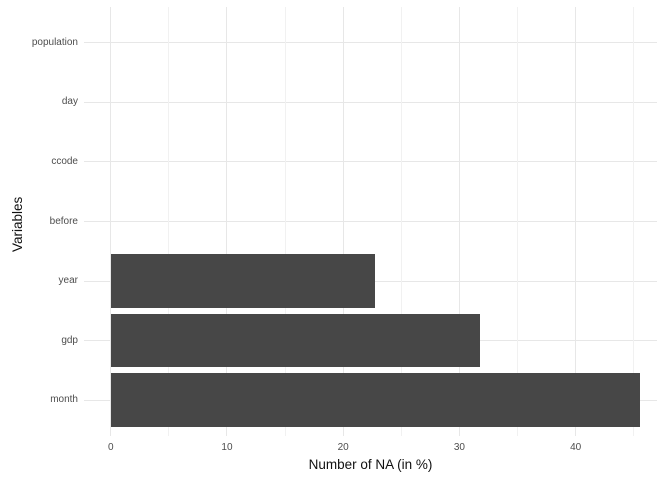 This screenshot has width=672, height=480. Describe the element at coordinates (110, 447) in the screenshot. I see `x-tick-label-0: 0` at that location.